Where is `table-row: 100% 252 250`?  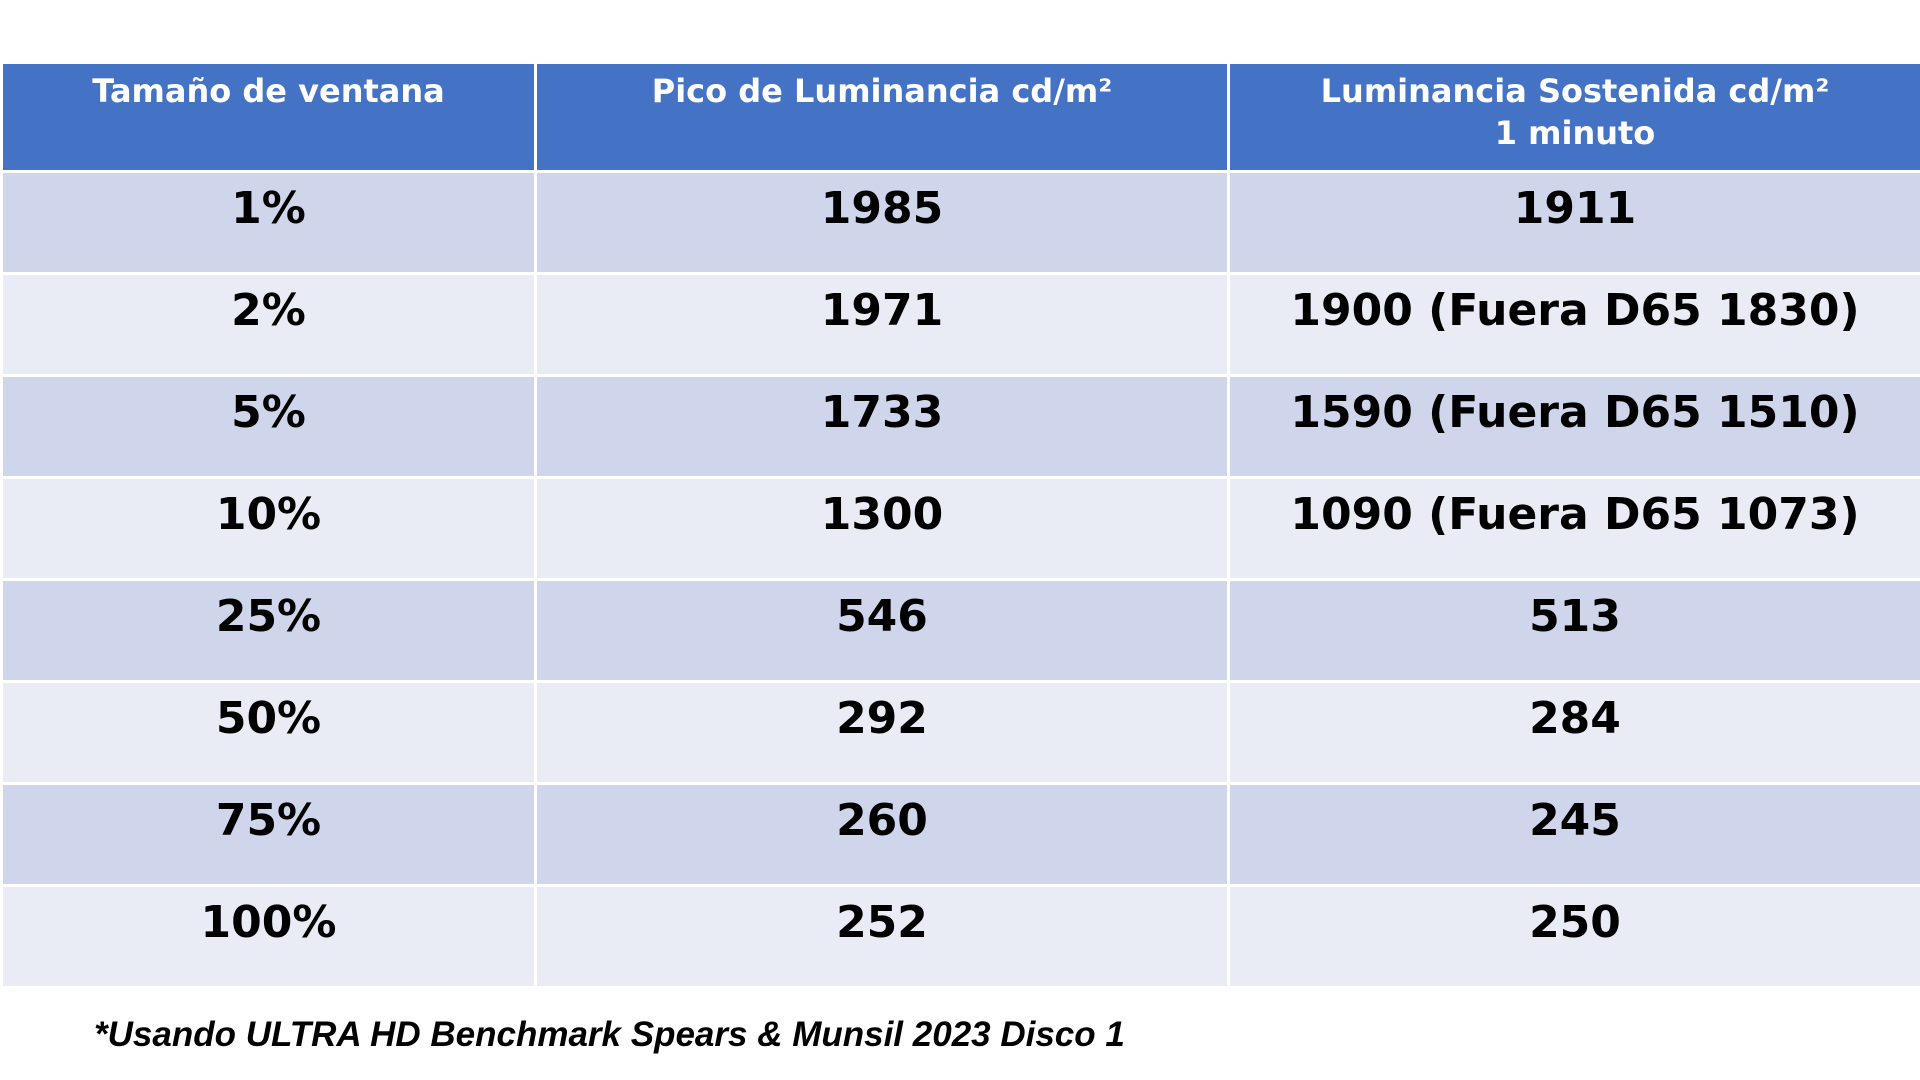
table-row: 100% 252 250 is located at coordinates (960, 936).